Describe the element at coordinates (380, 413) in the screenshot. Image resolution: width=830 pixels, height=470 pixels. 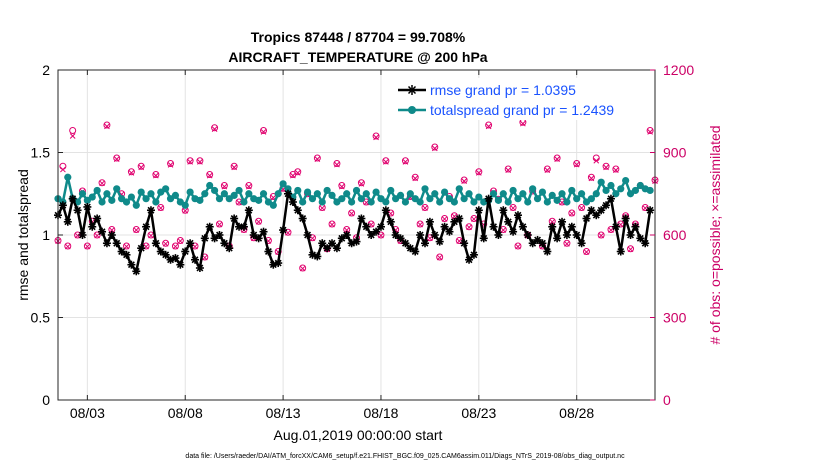
I see `x-tick-label: 08/18` at that location.